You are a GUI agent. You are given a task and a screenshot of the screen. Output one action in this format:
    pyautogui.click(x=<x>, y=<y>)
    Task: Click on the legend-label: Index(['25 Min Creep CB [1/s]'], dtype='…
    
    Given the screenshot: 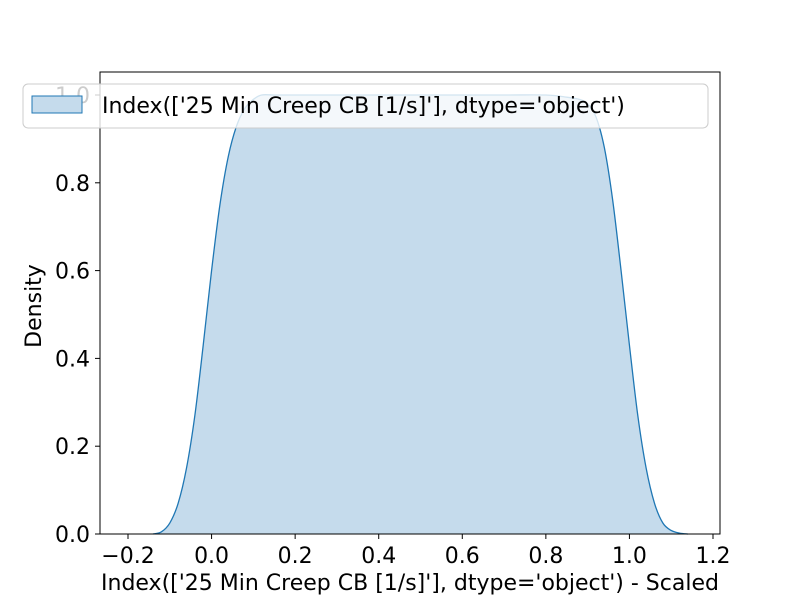 What is the action you would take?
    pyautogui.click(x=363, y=106)
    